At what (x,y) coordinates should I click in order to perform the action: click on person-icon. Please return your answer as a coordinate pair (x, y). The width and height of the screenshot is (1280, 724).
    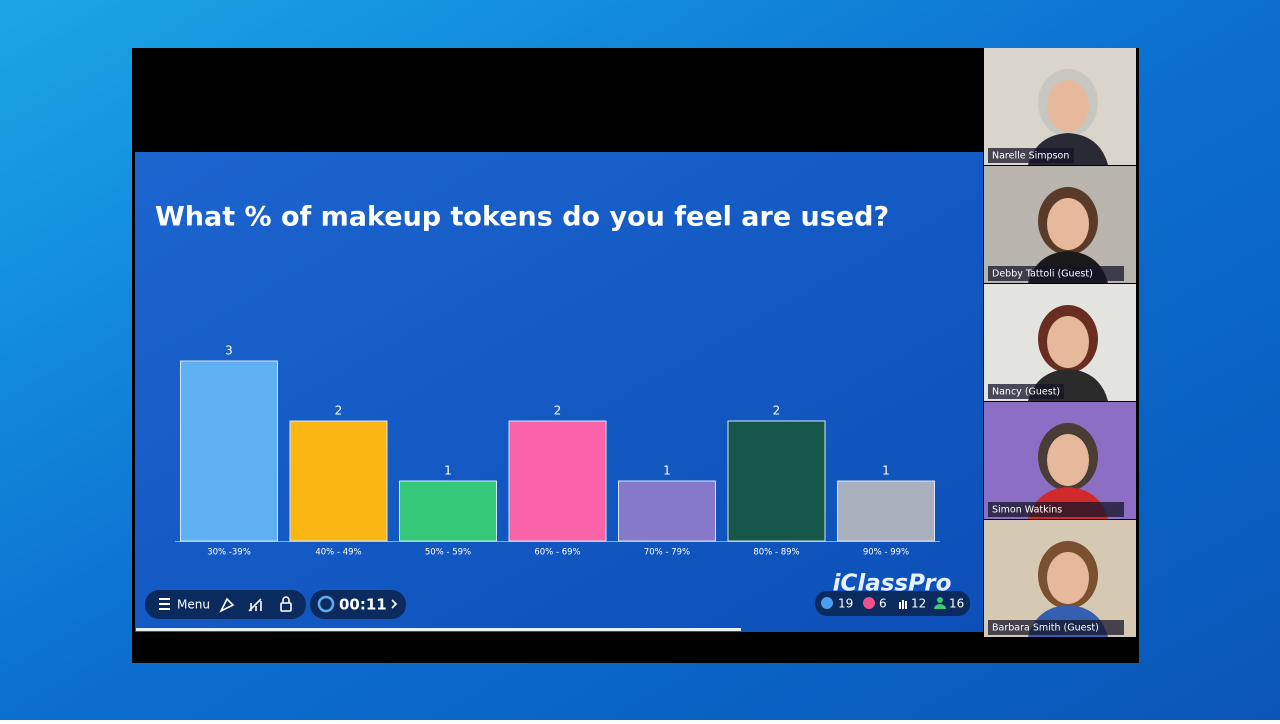
    Looking at the image, I should click on (940, 603).